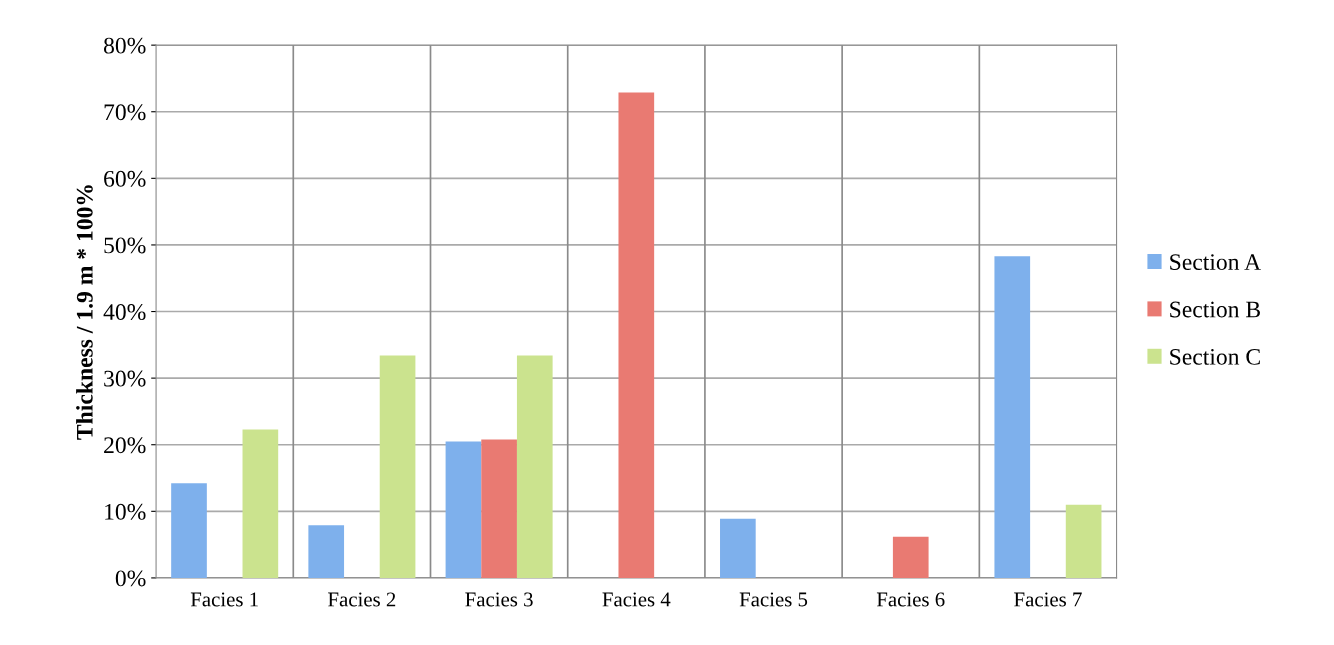 The image size is (1334, 645). Describe the element at coordinates (125, 178) in the screenshot. I see `y-tick-label: 60%` at that location.